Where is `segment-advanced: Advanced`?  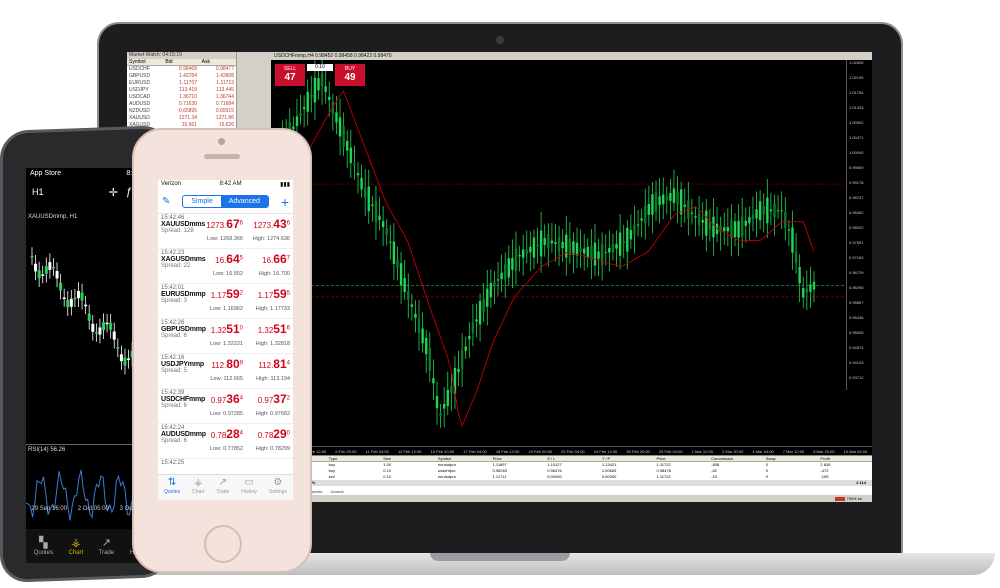 segment-advanced: Advanced is located at coordinates (244, 201).